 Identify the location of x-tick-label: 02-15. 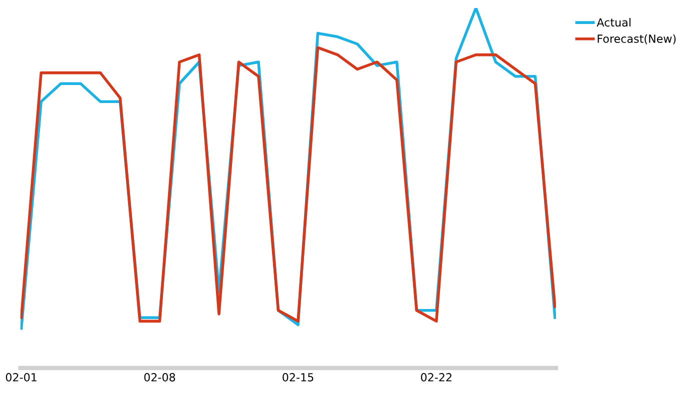
(298, 377).